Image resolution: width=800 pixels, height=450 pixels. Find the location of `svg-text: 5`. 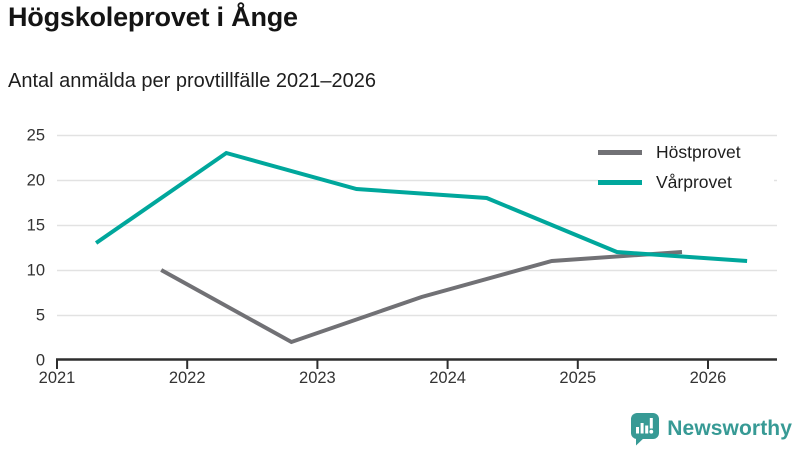

svg-text: 5 is located at coordinates (40, 316).